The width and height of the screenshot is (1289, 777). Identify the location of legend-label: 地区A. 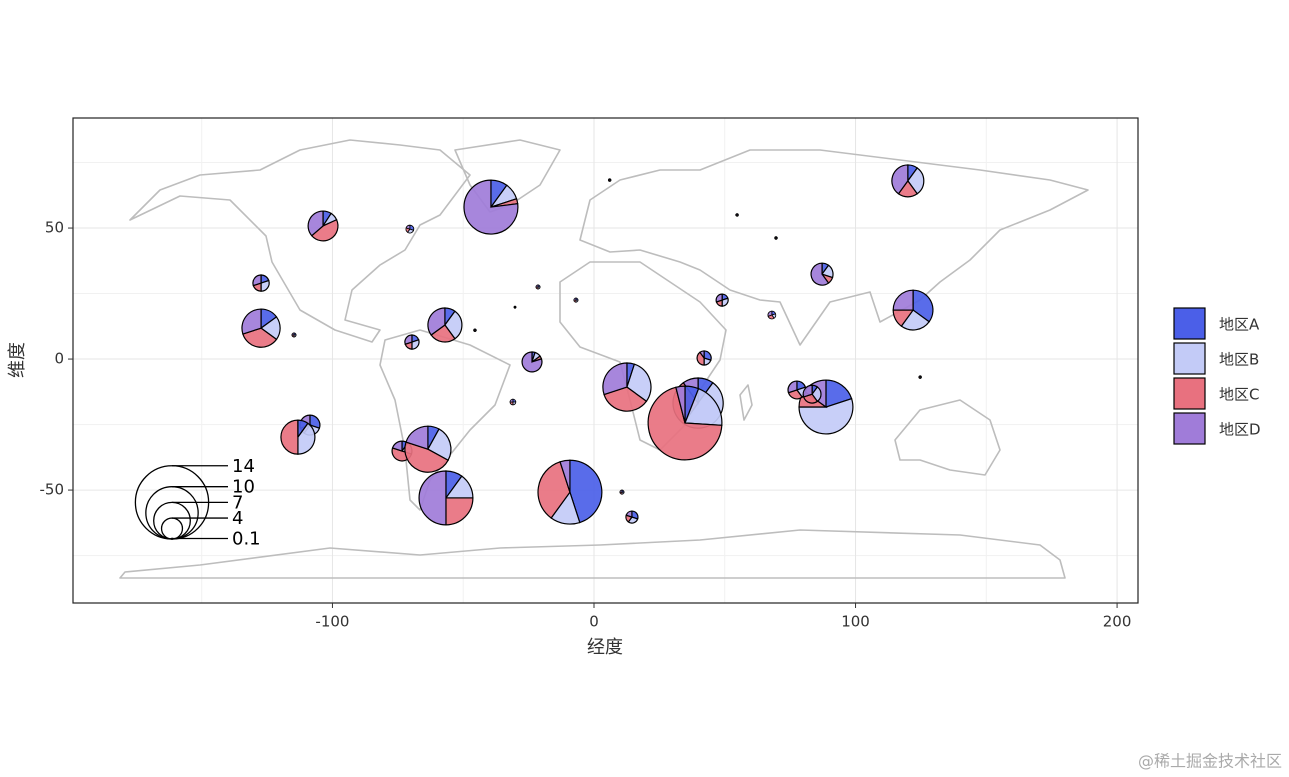
(1239, 325).